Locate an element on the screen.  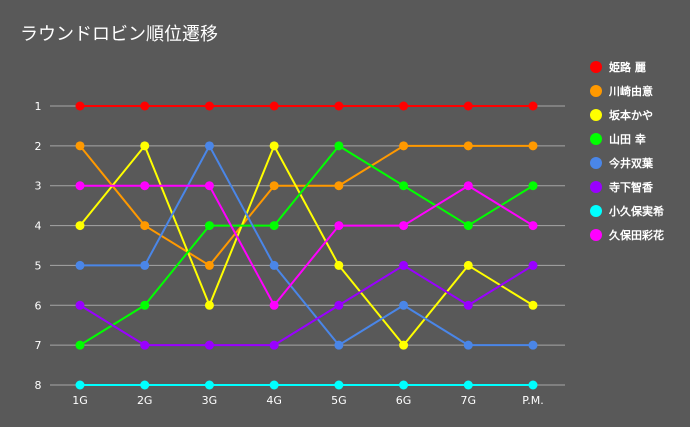
y-tick-label: 3 is located at coordinates (38, 186).